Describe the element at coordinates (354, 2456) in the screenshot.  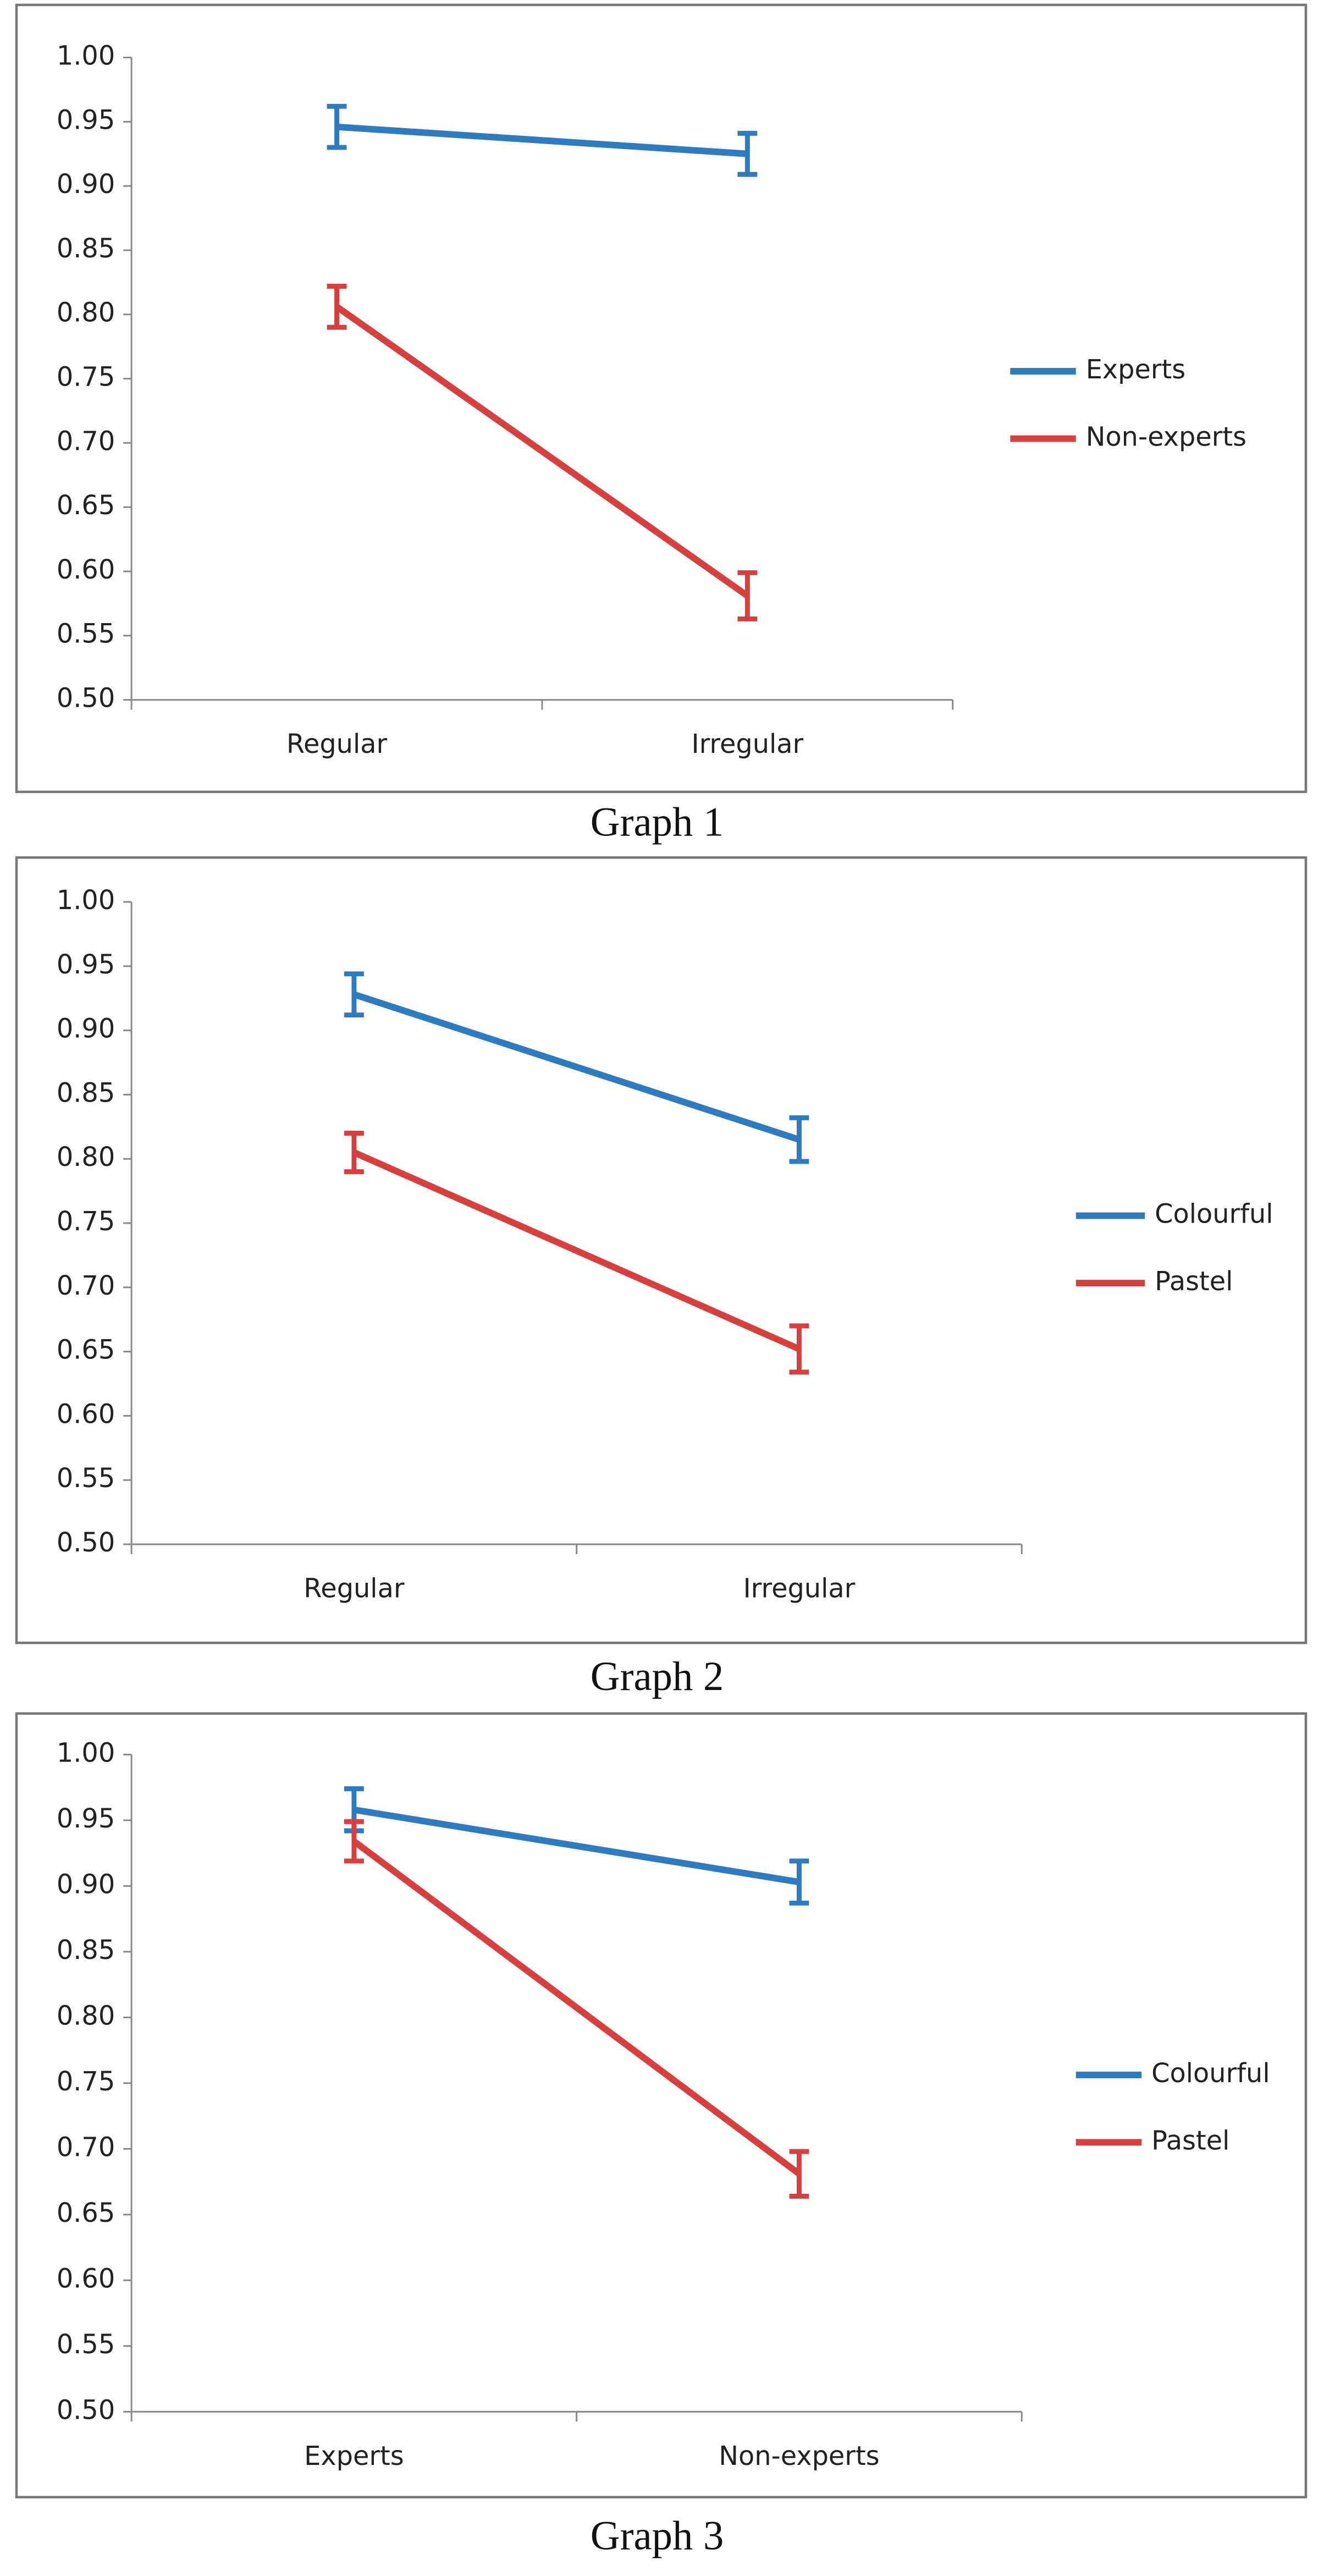
I see `x-tick-label: Experts` at that location.